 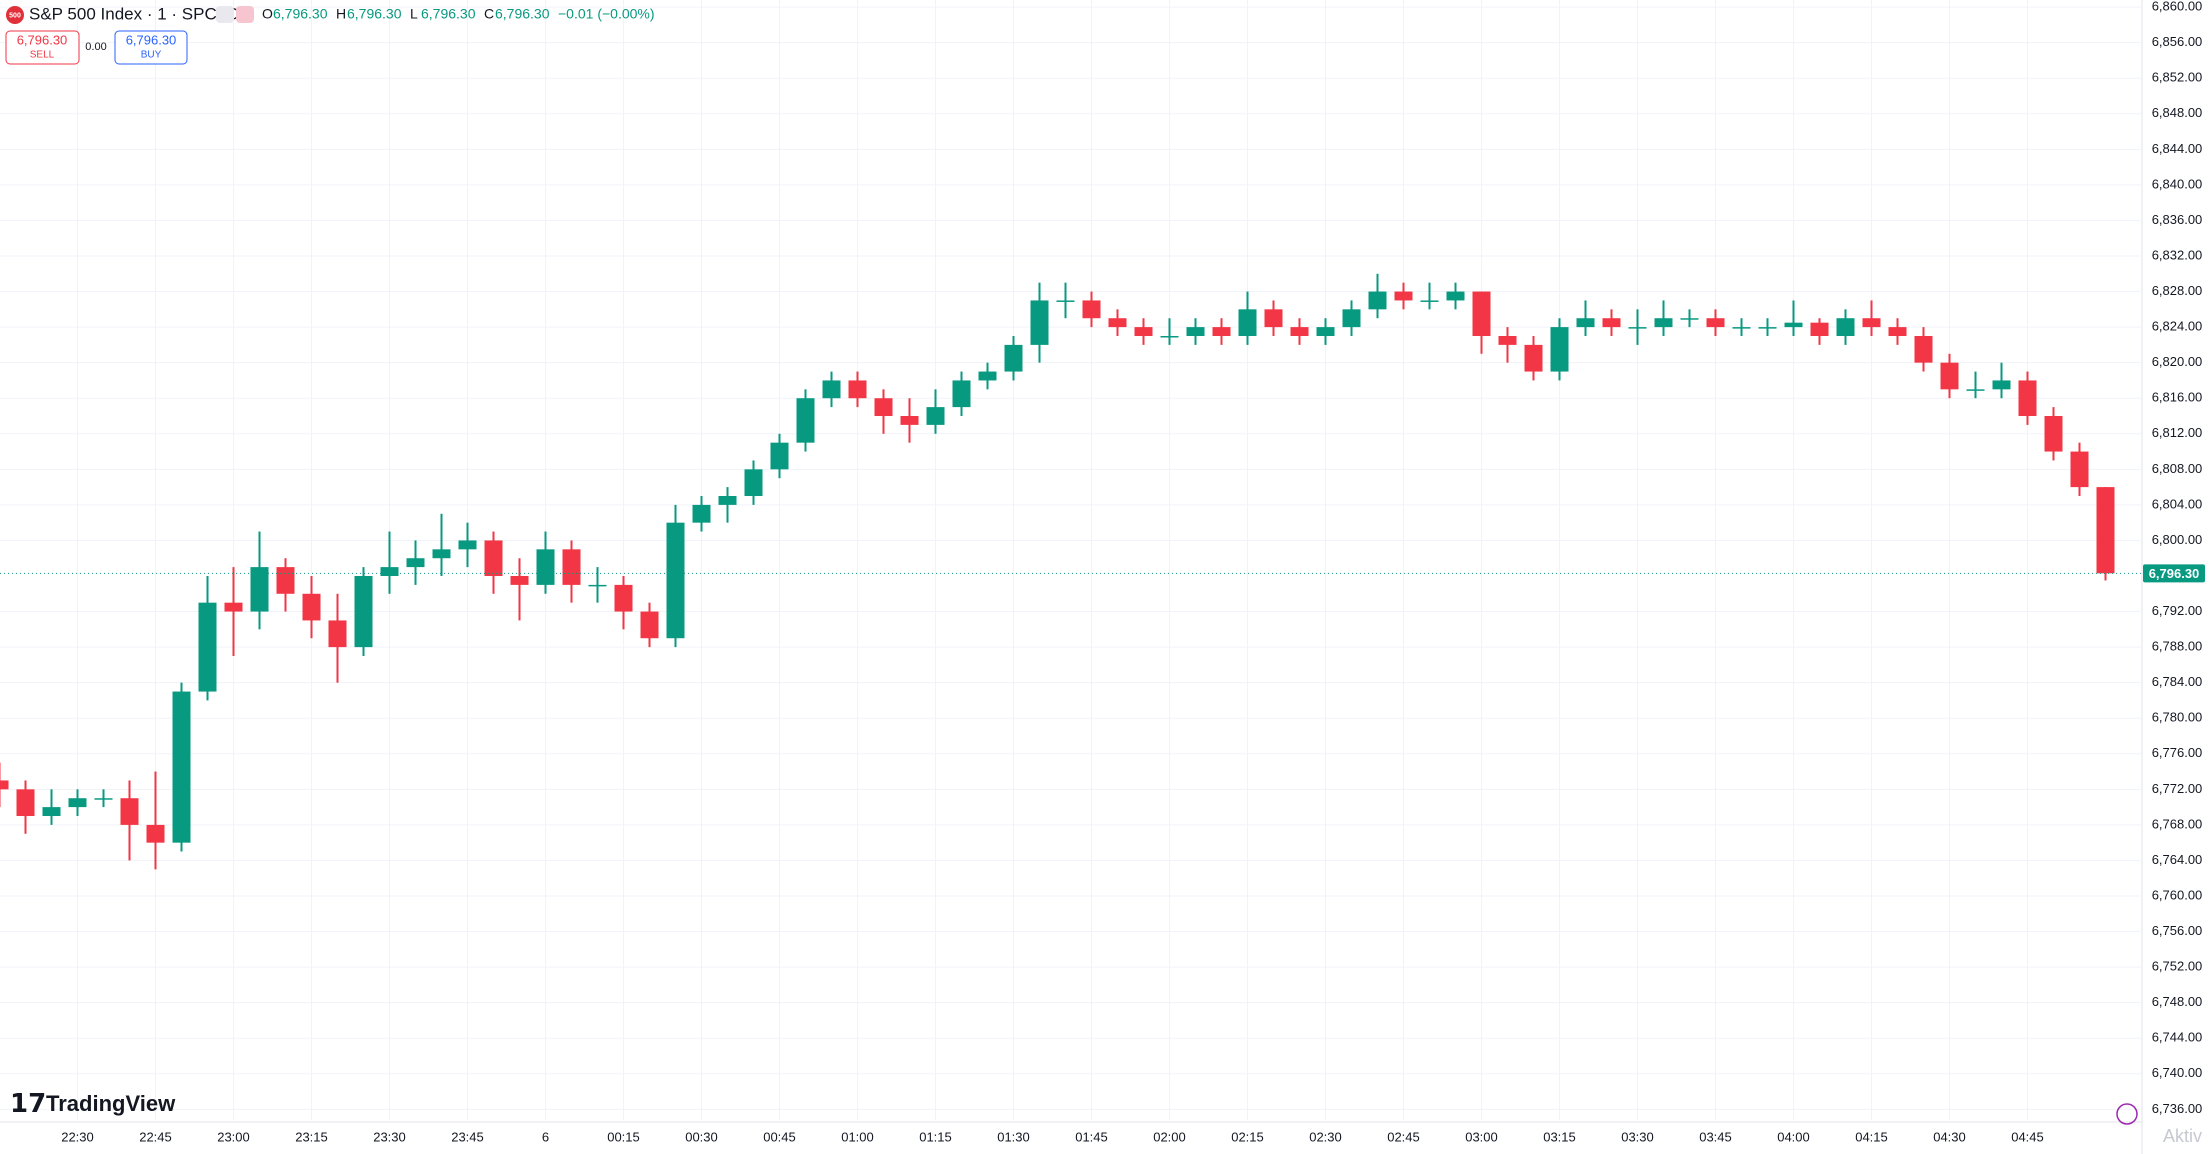 What do you see at coordinates (1481, 1136) in the screenshot?
I see `x-tick-label: 03:00` at bounding box center [1481, 1136].